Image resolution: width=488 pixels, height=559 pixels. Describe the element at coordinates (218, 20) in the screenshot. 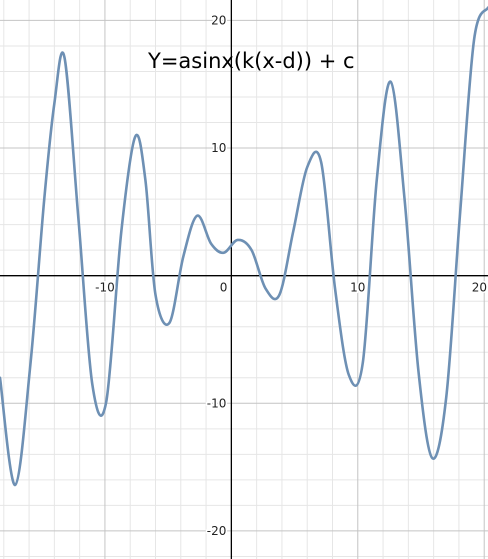

I see `y-tick-label: 20` at that location.